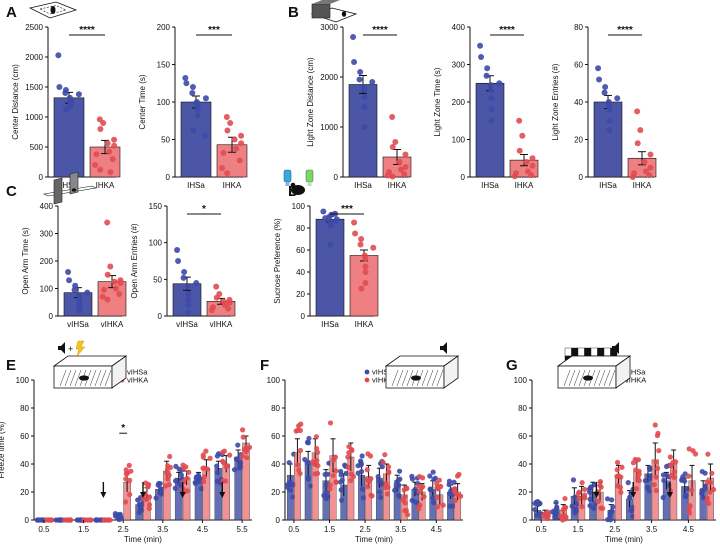  Describe the element at coordinates (73, 378) in the screenshot. I see `grid-bar` at that location.